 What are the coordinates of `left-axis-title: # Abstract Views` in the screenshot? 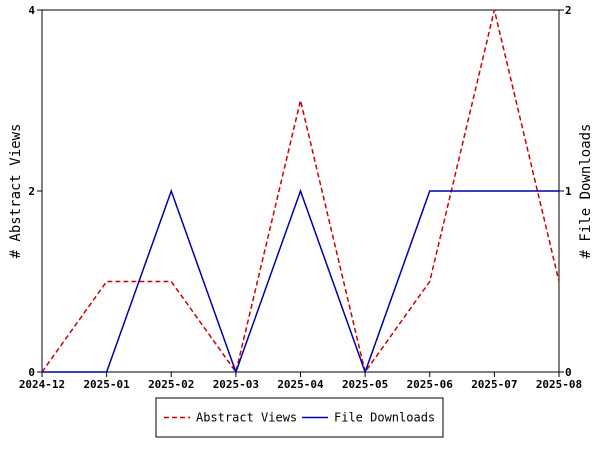 It's located at (16, 191).